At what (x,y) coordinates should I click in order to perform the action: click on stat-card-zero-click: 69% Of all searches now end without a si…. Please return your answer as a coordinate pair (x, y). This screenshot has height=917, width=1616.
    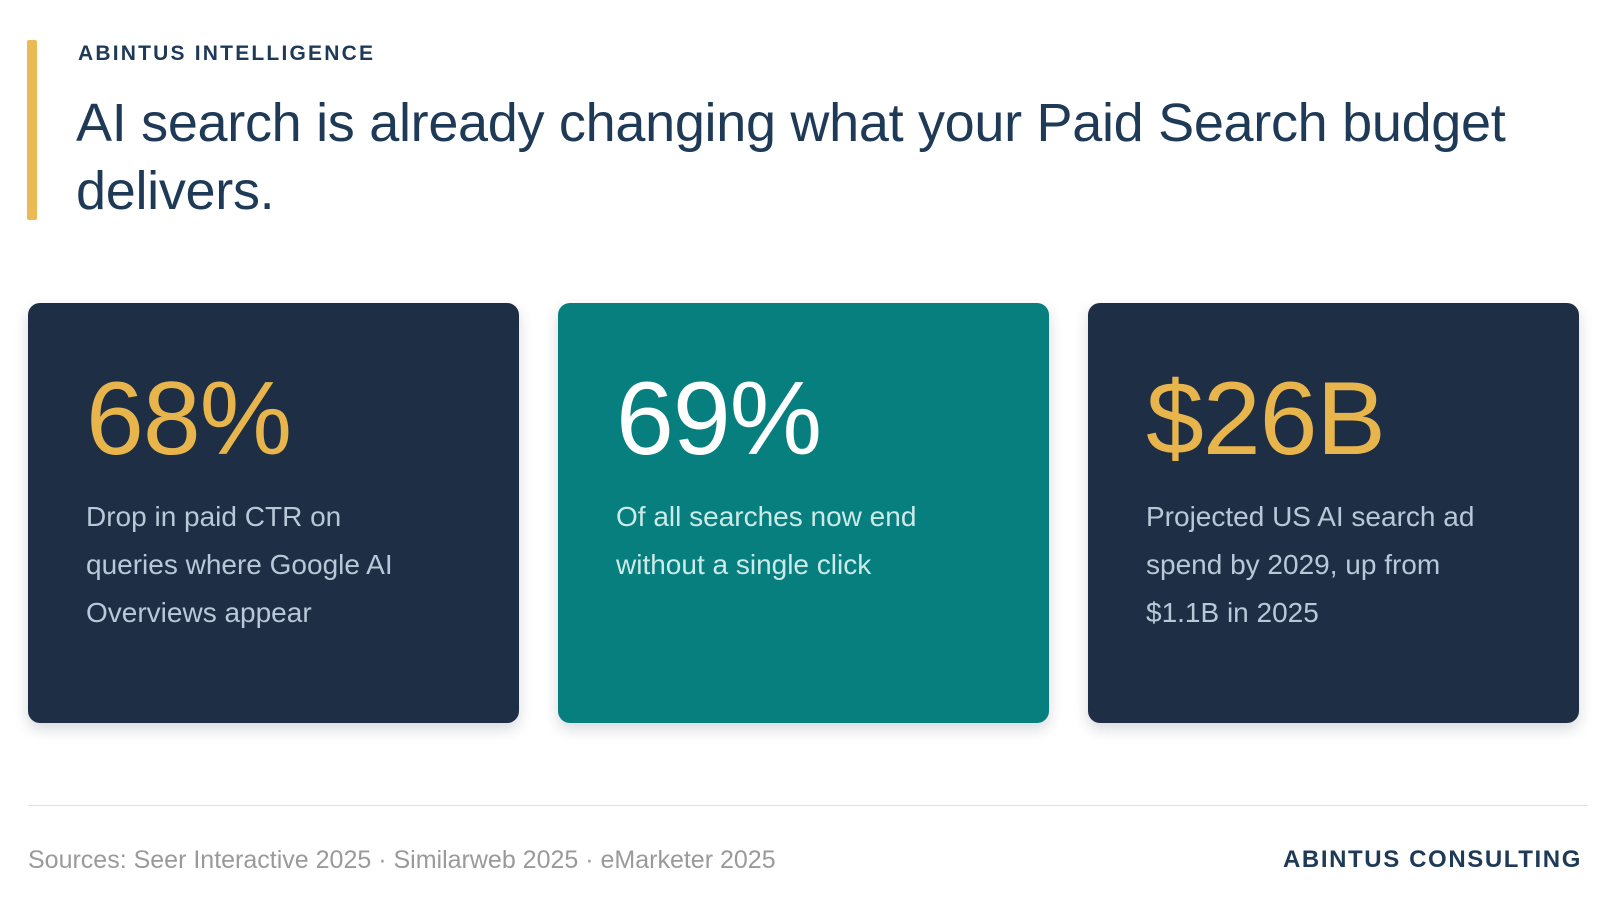
    Looking at the image, I should click on (803, 513).